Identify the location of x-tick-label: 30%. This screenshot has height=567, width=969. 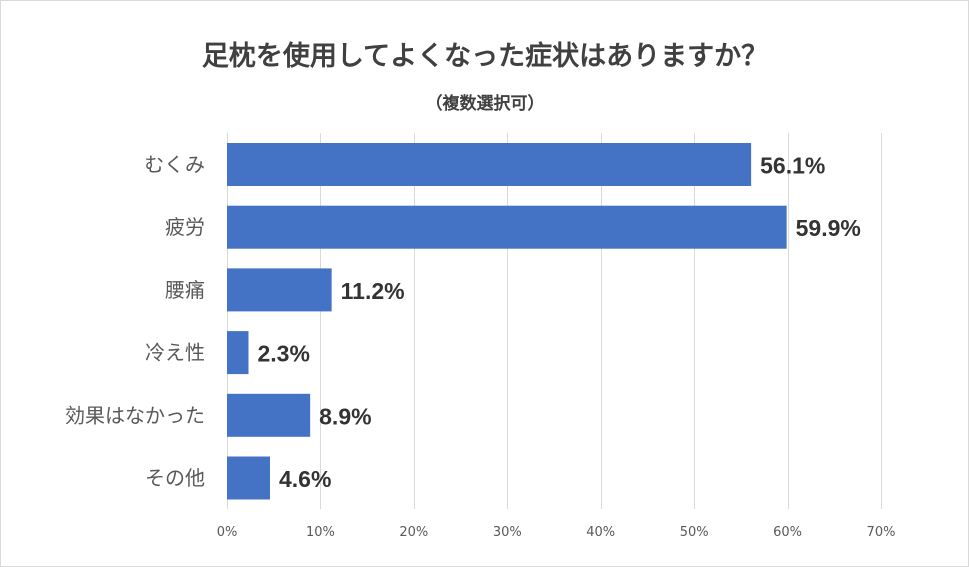
(507, 532).